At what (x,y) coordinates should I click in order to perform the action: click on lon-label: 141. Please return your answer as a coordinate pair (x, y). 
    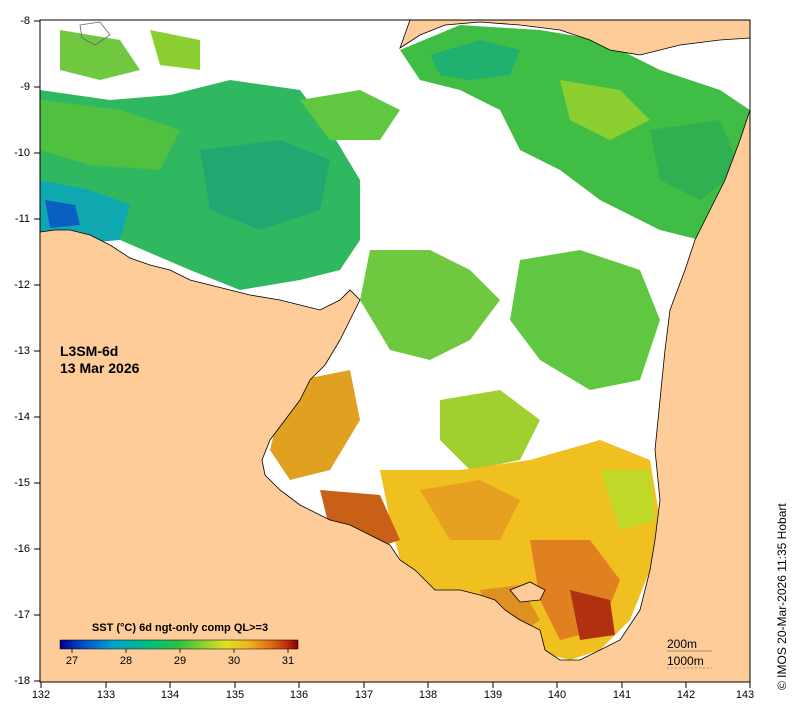
    Looking at the image, I should click on (622, 695).